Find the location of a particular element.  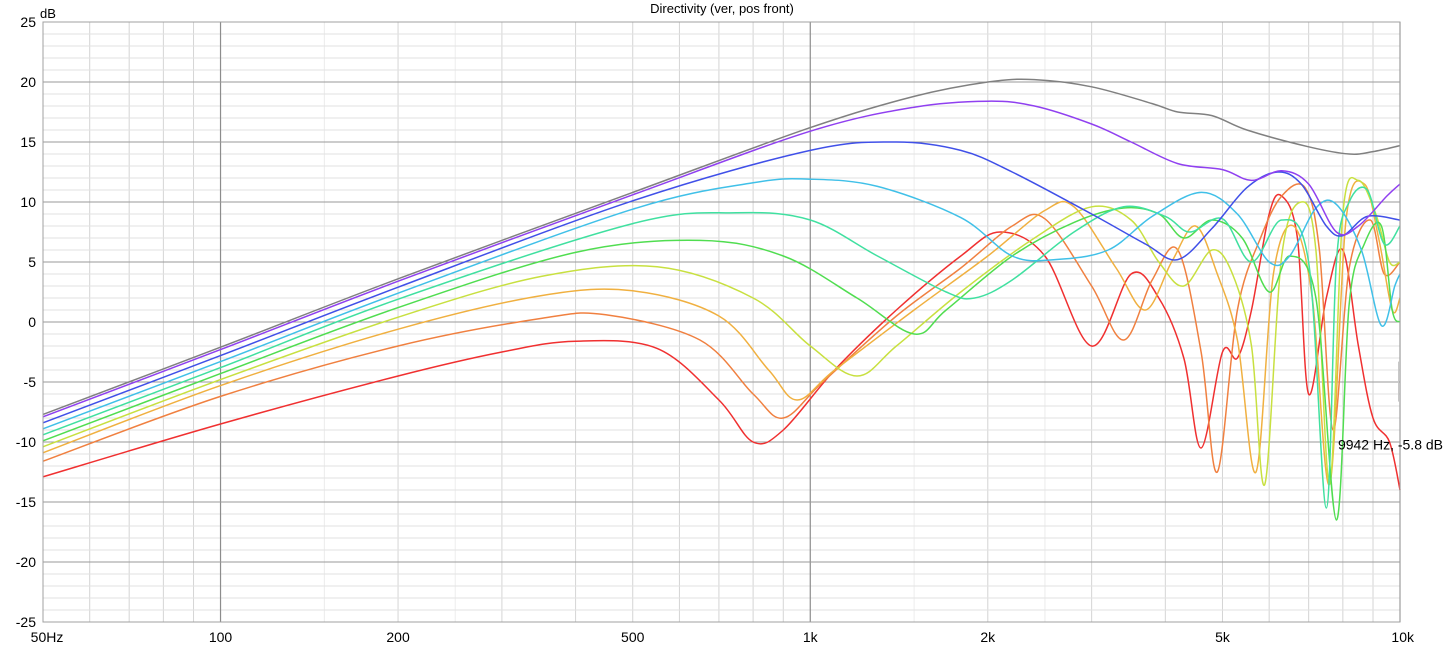

y-tick-label: -20 is located at coordinates (26, 562).